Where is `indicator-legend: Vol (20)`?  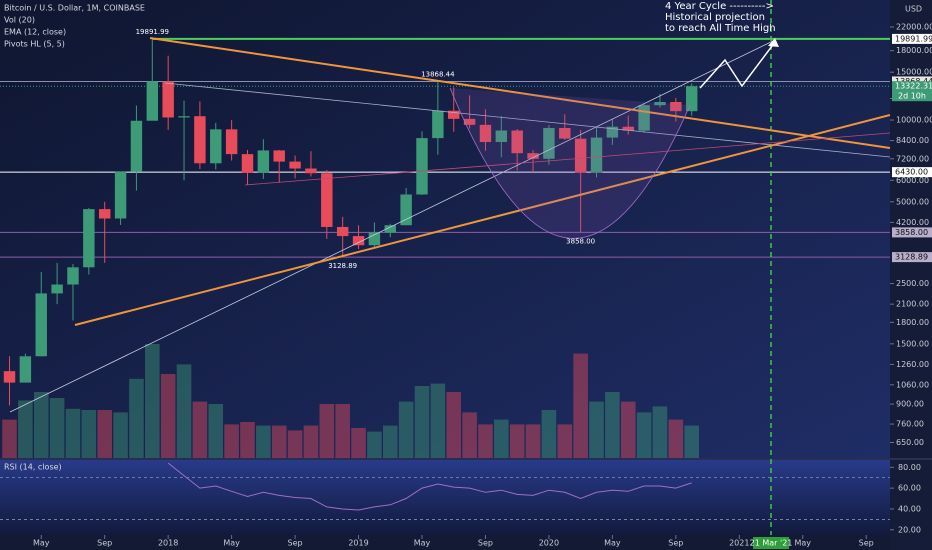 indicator-legend: Vol (20) is located at coordinates (19, 20).